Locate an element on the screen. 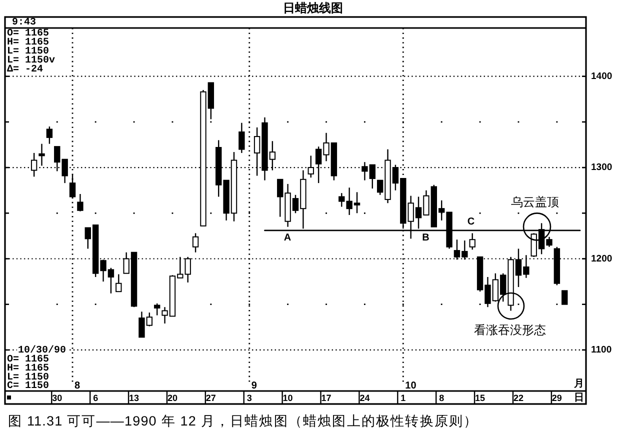  annotation: A is located at coordinates (288, 238).